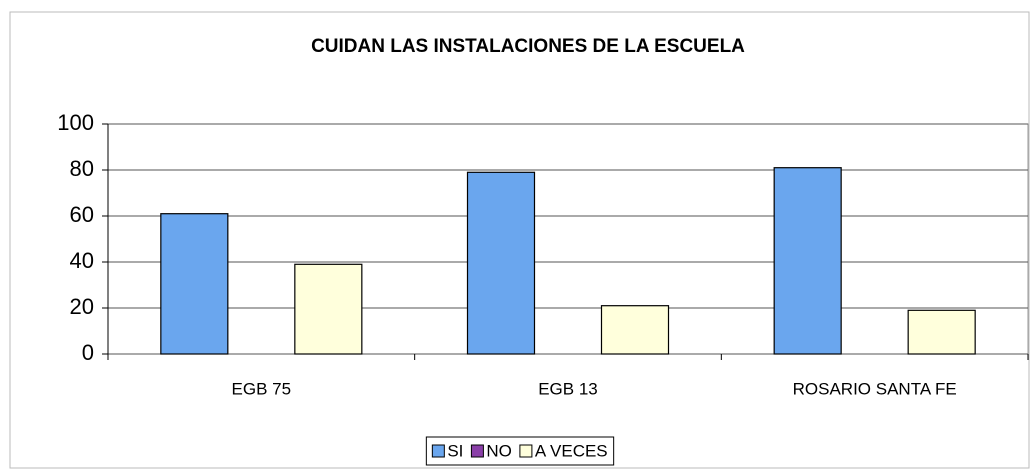 The width and height of the screenshot is (1032, 469). Describe the element at coordinates (262, 388) in the screenshot. I see `x-tick-label: EGB 75` at that location.